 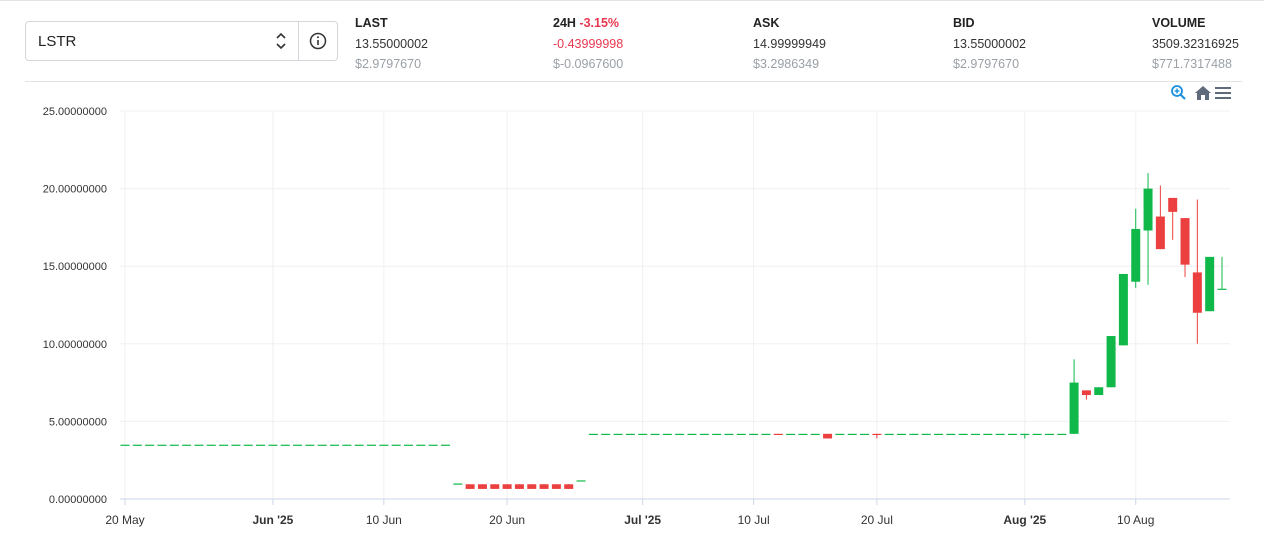 What do you see at coordinates (388, 64) in the screenshot?
I see `stat-usd: $2.9797670` at bounding box center [388, 64].